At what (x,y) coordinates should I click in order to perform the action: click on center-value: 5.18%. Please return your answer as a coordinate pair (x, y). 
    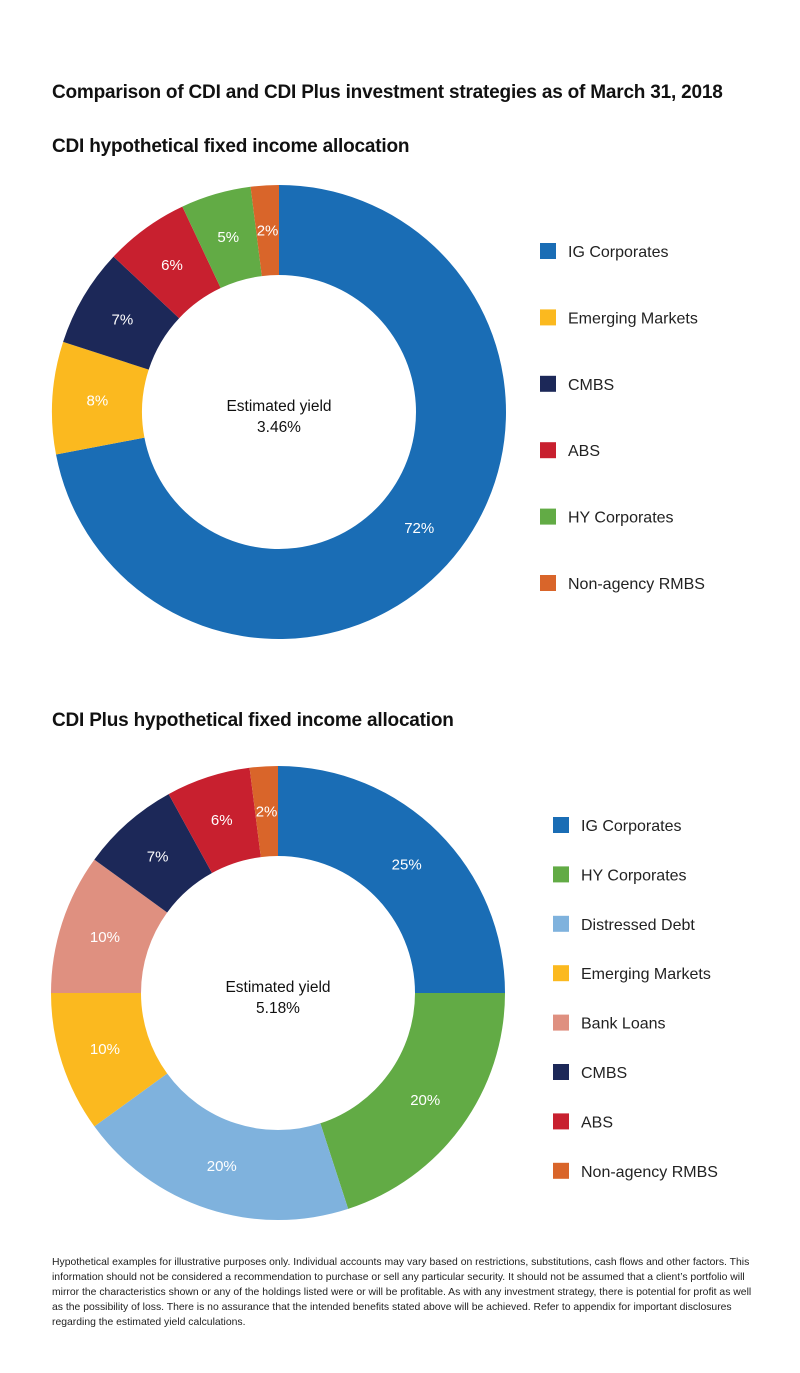
    Looking at the image, I should click on (278, 1008).